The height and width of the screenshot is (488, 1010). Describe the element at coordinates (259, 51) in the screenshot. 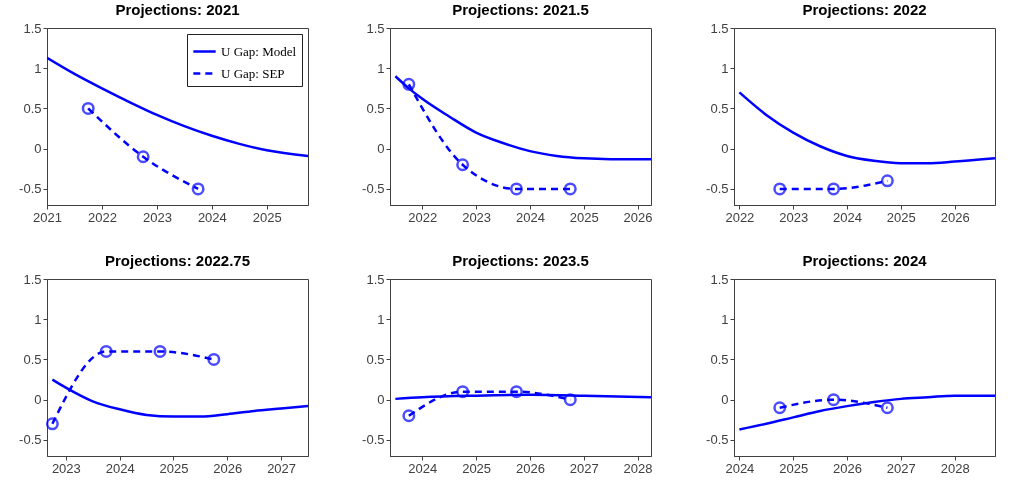

I see `legend-label: U Gap: Model` at that location.